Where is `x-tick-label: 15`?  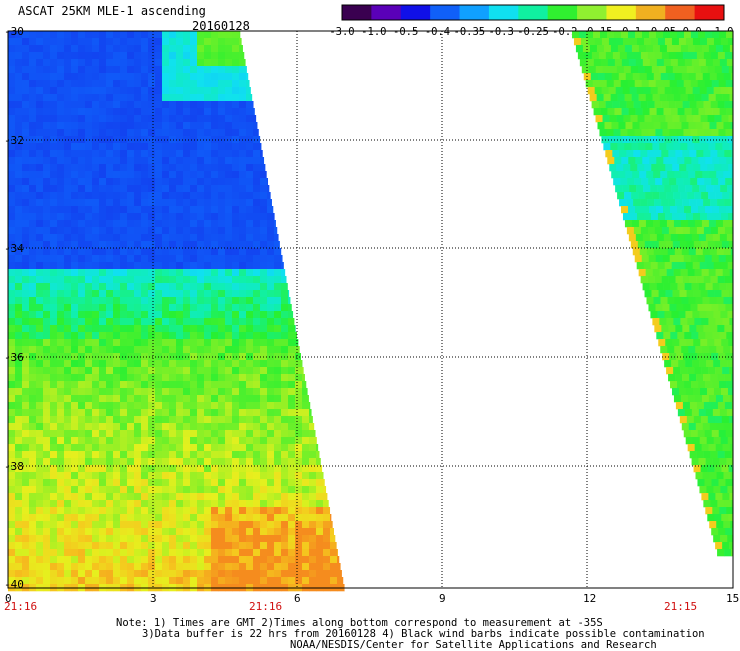
x-tick-label: 15 is located at coordinates (732, 598).